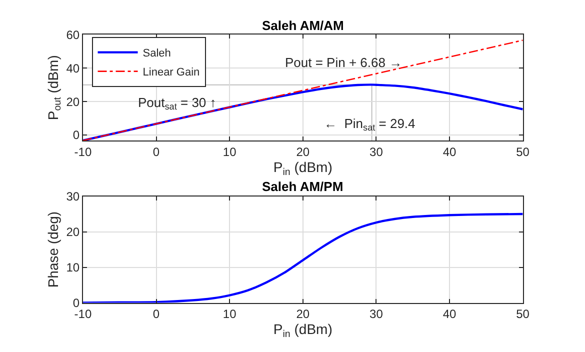 The image size is (585, 352). What do you see at coordinates (370, 124) in the screenshot?
I see `annotation: ← Pin$_{sat}$ = 29.4` at bounding box center [370, 124].